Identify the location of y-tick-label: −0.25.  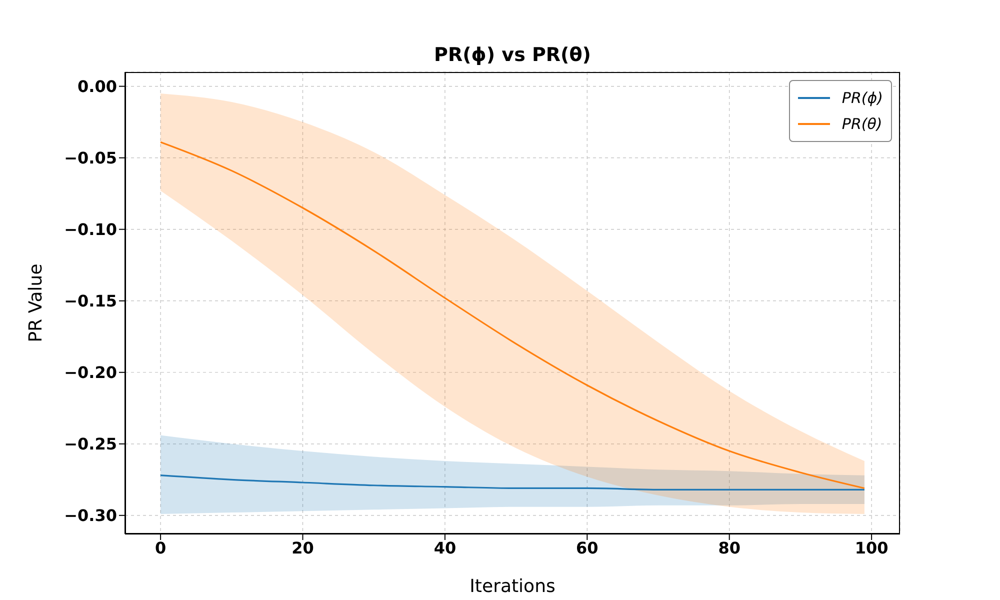
(90, 444).